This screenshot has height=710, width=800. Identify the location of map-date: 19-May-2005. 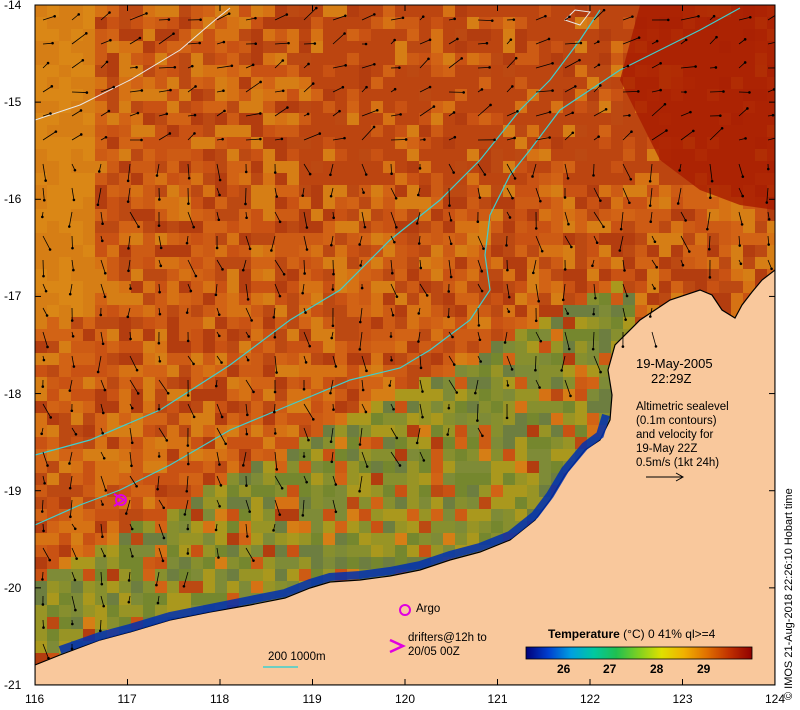
(674, 363).